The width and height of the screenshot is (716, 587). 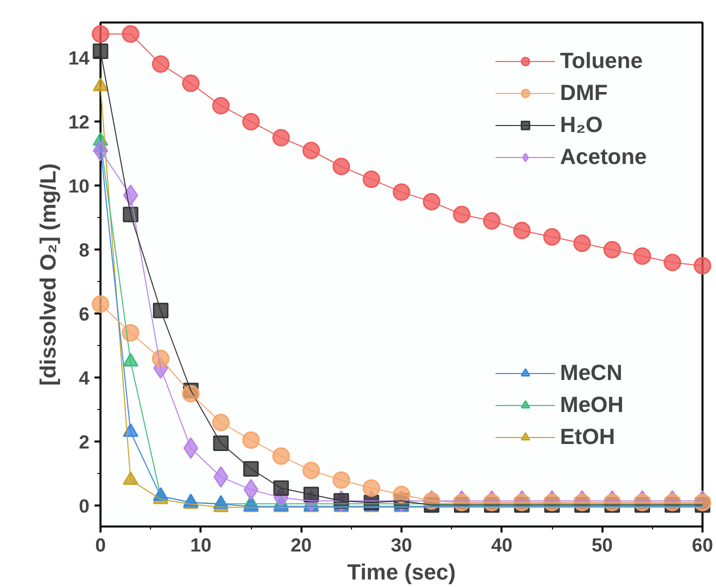 I want to click on x-tick-label: 60, so click(x=703, y=546).